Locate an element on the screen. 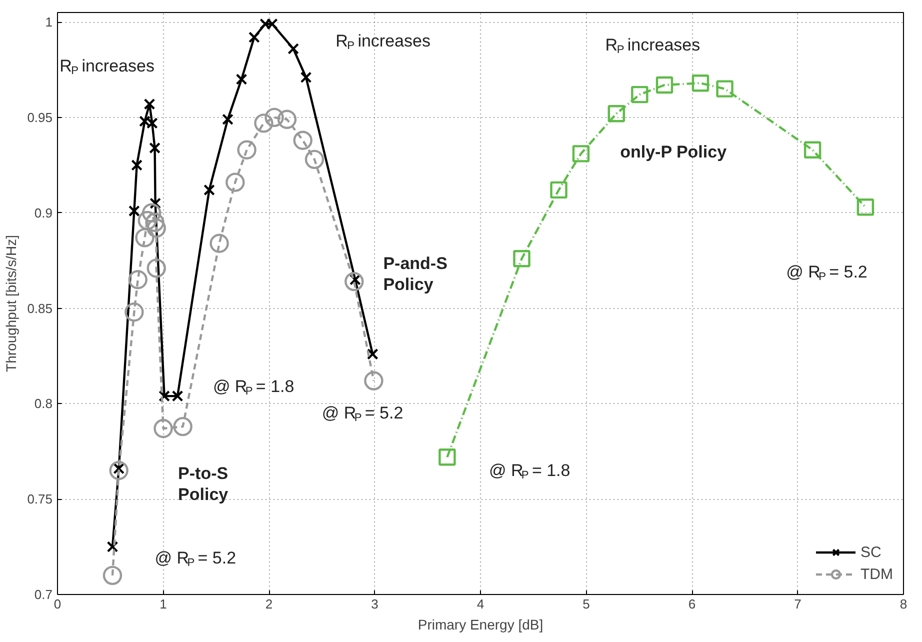 Image resolution: width=922 pixels, height=642 pixels. y-tick-label: 0.75 is located at coordinates (40, 499).